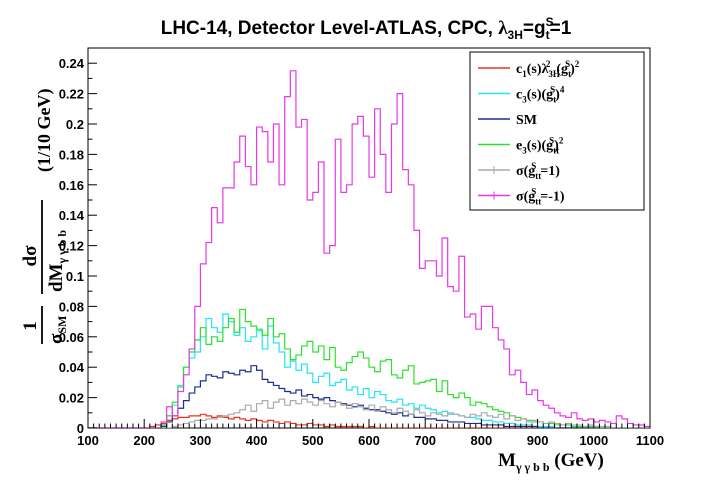  Describe the element at coordinates (482, 440) in the screenshot. I see `x-tick-label: 800` at that location.